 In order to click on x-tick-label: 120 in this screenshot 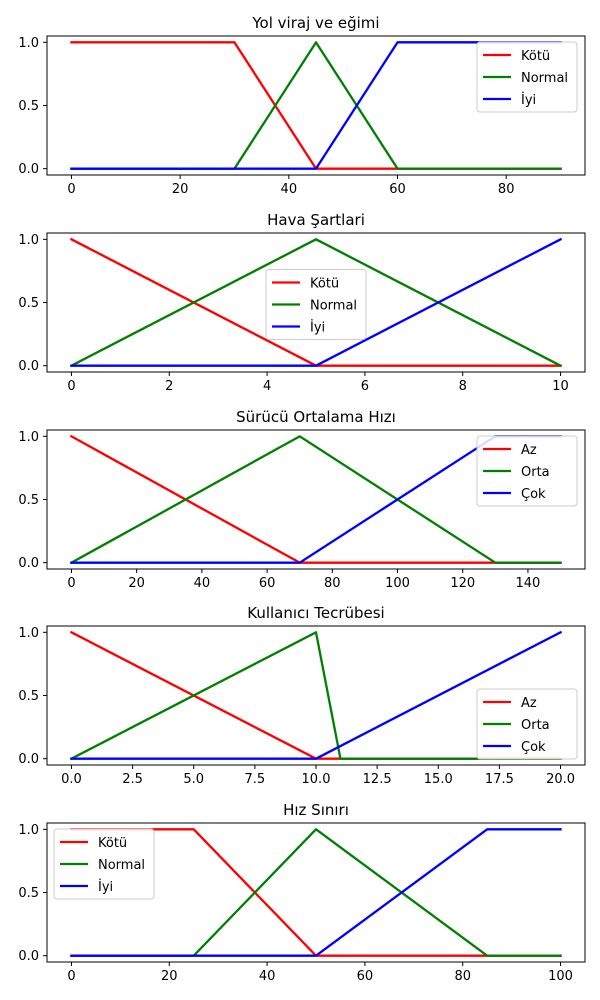, I will do `click(462, 583)`.